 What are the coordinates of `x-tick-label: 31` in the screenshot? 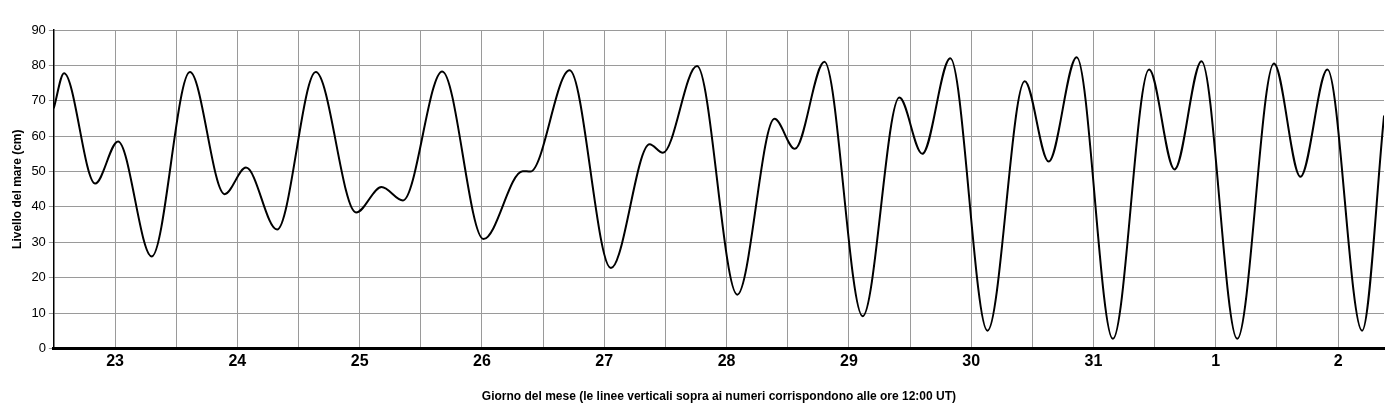 It's located at (1093, 361).